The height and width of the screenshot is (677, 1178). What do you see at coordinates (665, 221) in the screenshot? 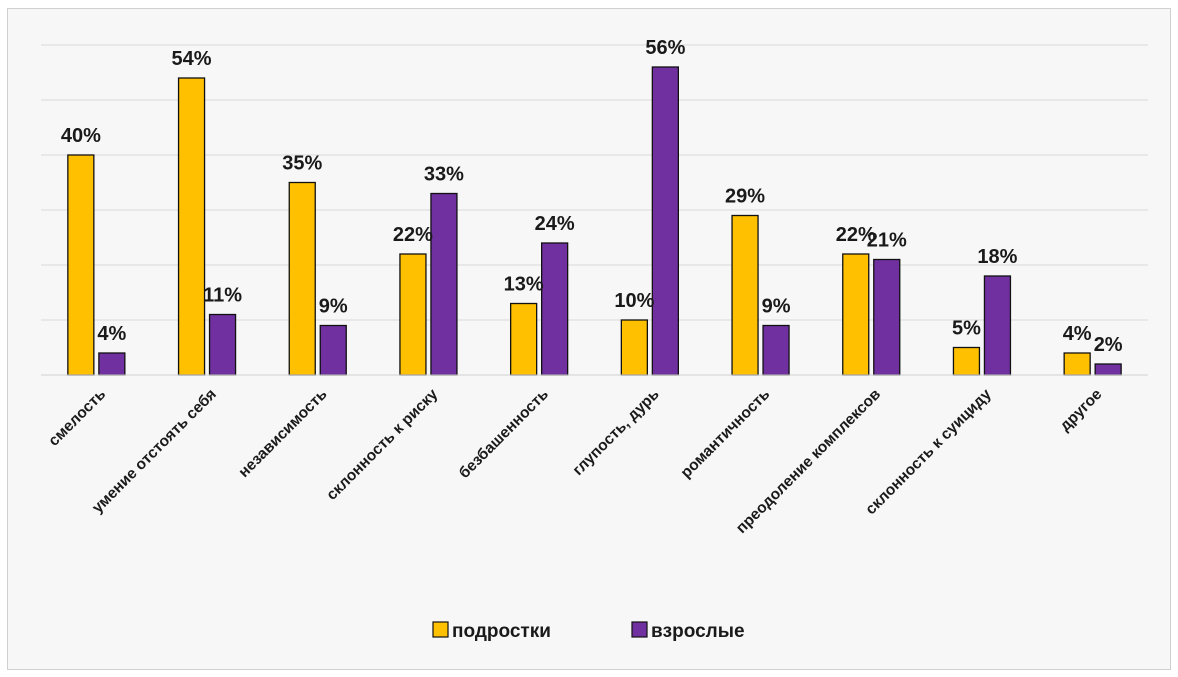
I see `bar-взрослые-глупость-дурь` at bounding box center [665, 221].